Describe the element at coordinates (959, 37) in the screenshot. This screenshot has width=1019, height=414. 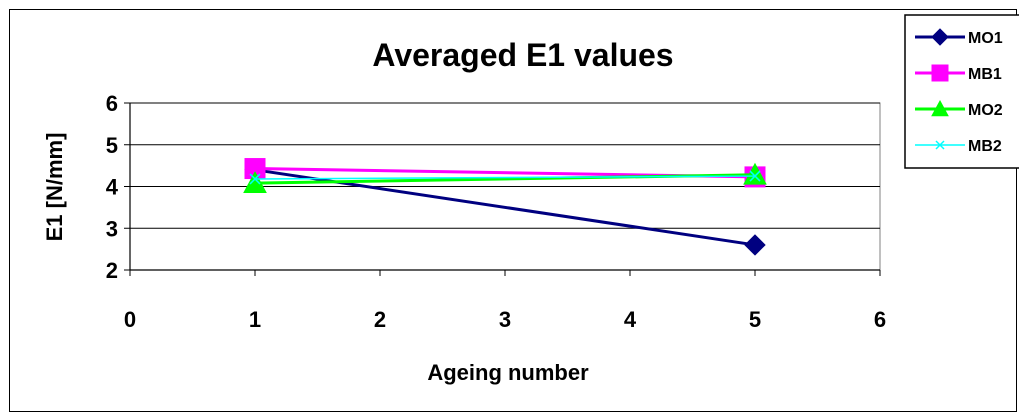
I see `legend-item-mo1: MO1` at that location.